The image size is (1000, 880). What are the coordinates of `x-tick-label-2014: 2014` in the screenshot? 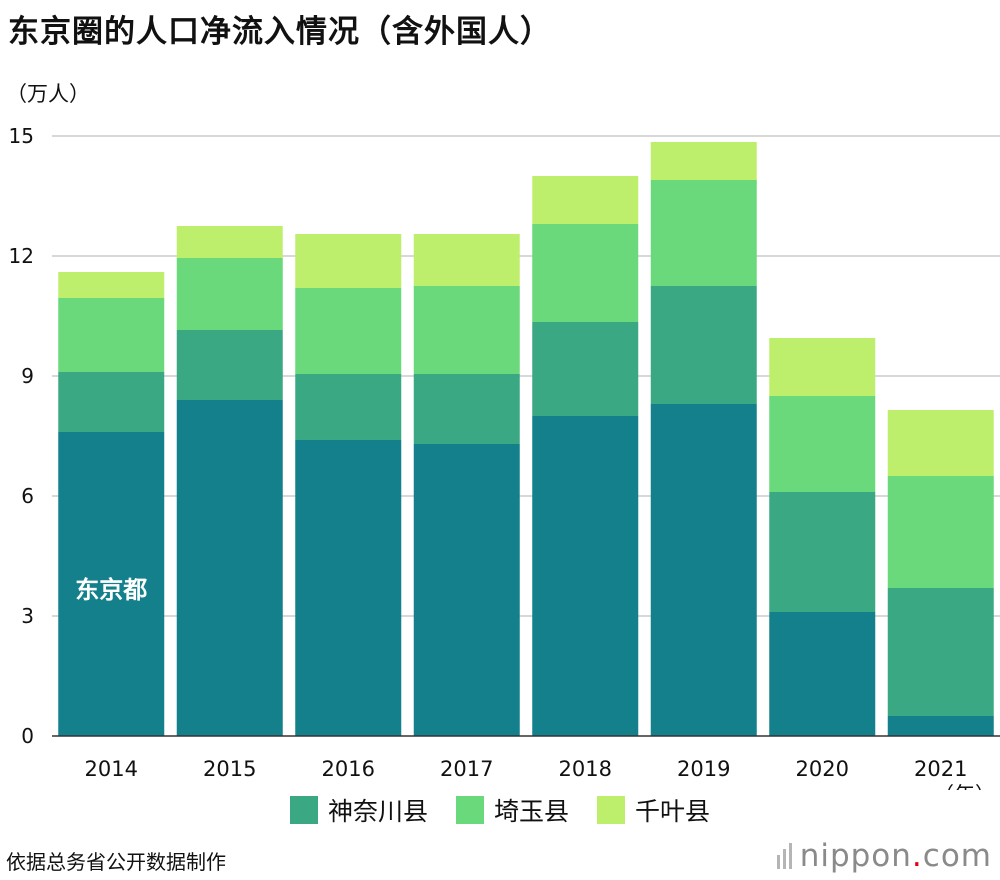 It's located at (111, 769).